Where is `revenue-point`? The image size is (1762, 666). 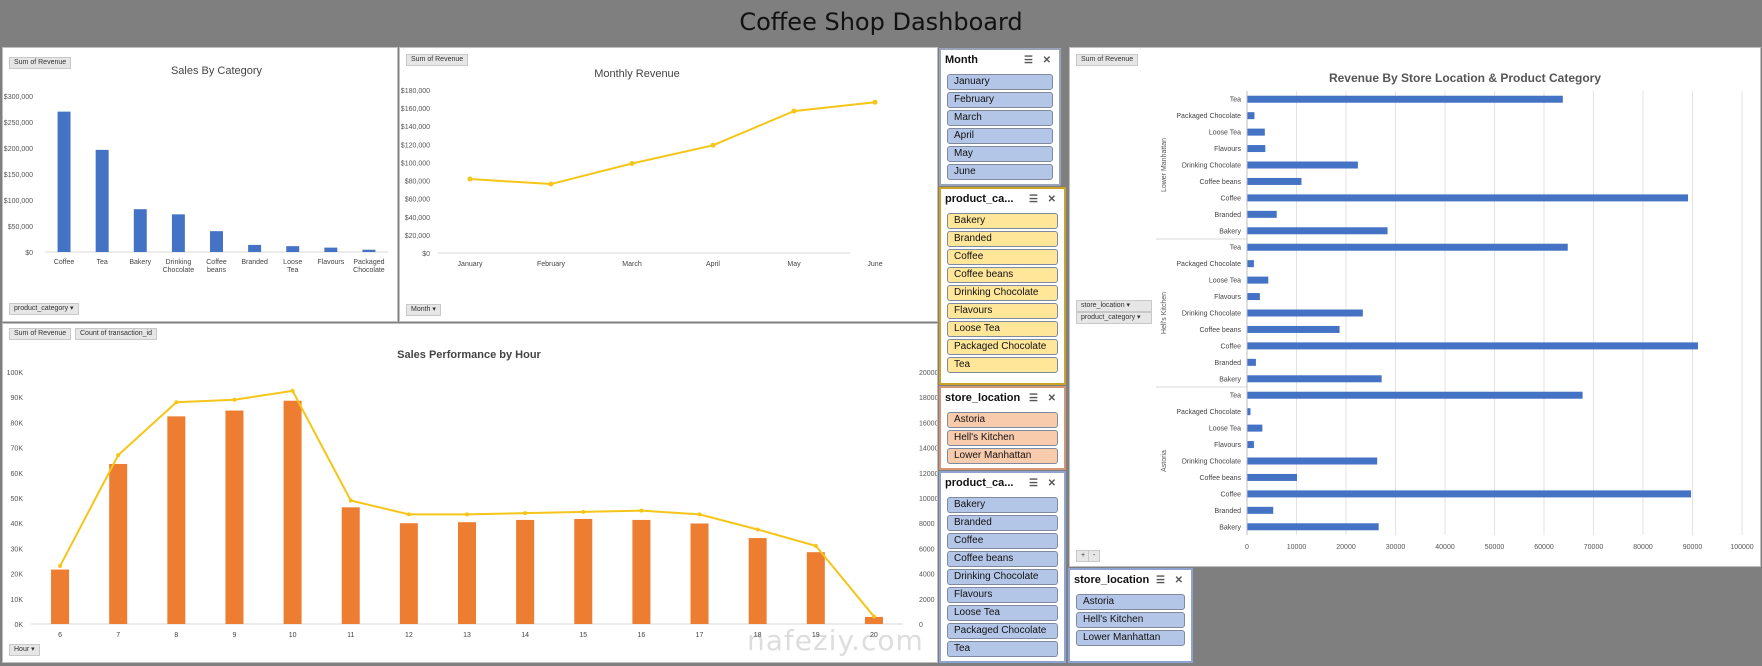
revenue-point is located at coordinates (875, 102).